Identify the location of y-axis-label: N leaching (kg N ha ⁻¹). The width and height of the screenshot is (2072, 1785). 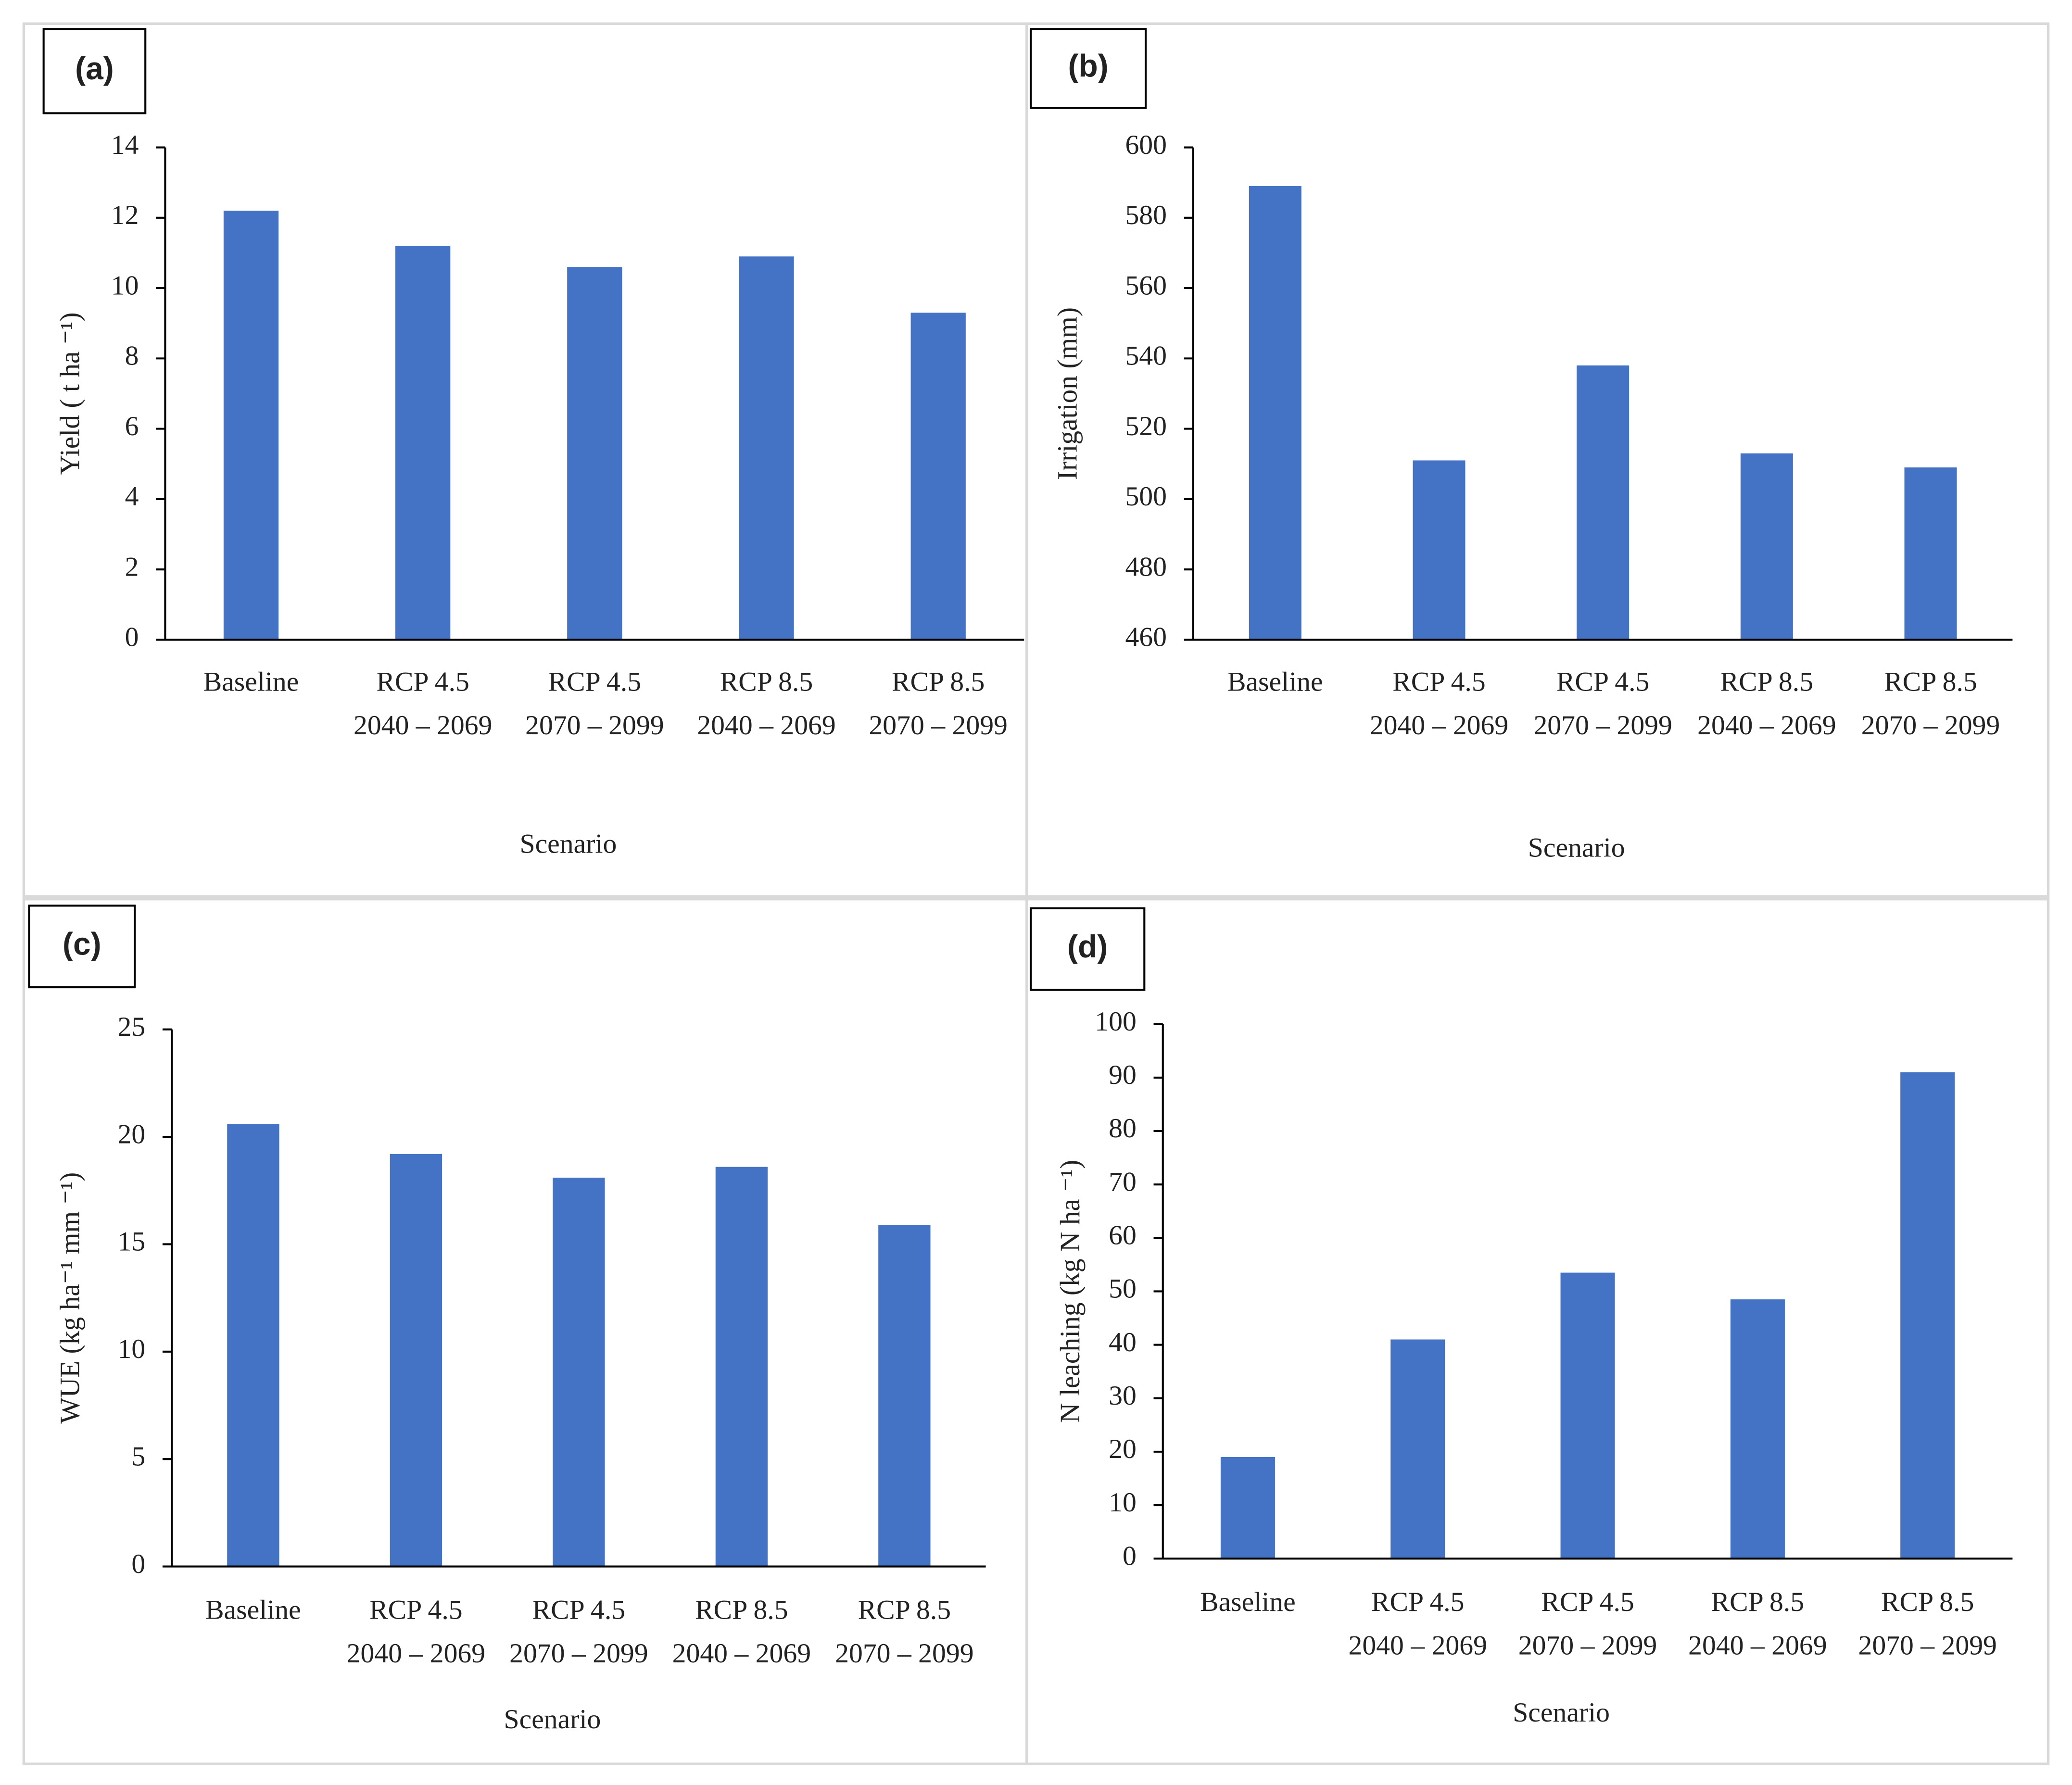
(1070, 1291).